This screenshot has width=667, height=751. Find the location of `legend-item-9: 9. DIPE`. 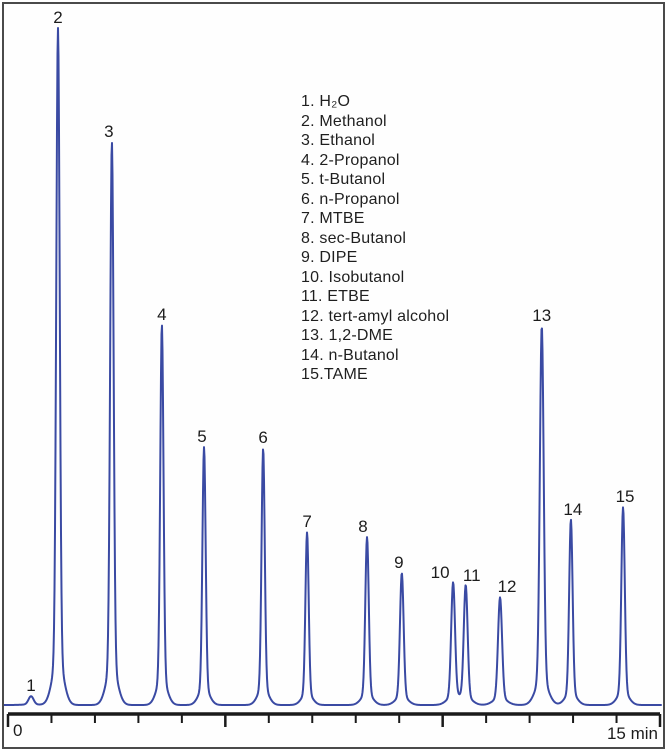

legend-item-9: 9. DIPE is located at coordinates (329, 257).